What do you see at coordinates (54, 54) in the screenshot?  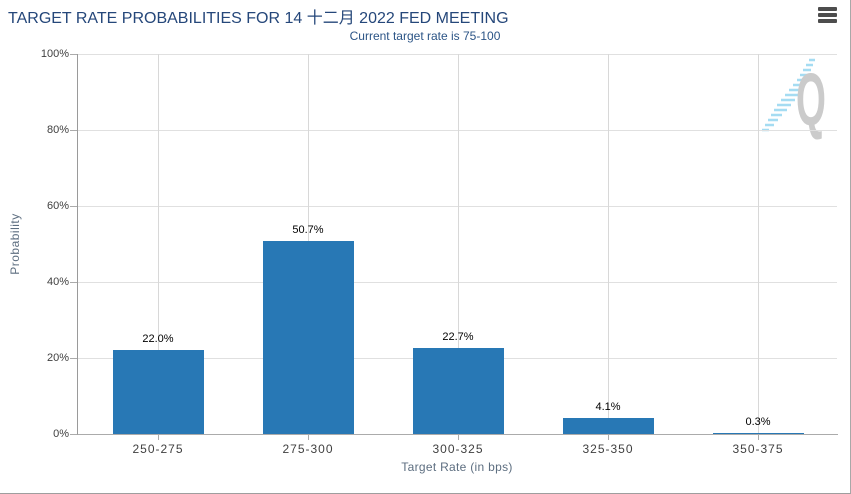 I see `y-axis-tick-label: 100%` at bounding box center [54, 54].